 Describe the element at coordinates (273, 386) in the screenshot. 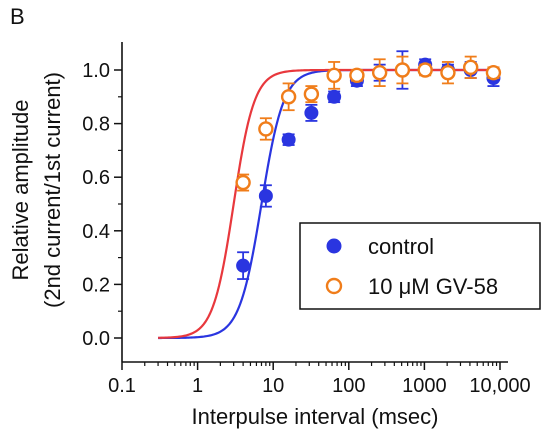

I see `x-tick-label: 10` at that location.